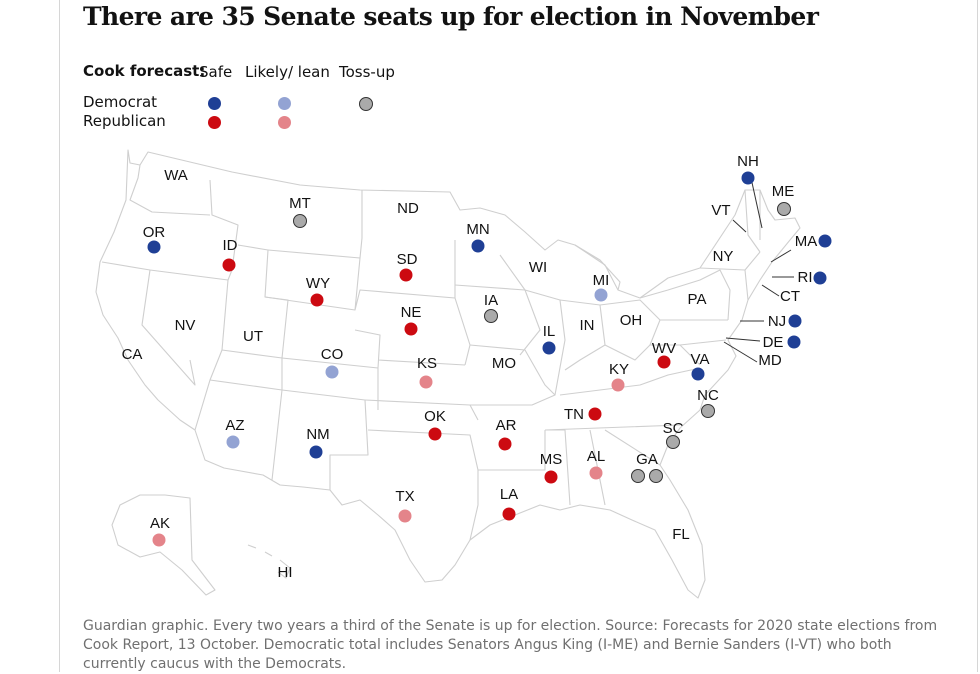  What do you see at coordinates (427, 363) in the screenshot?
I see `state-label-ks: KS` at bounding box center [427, 363].